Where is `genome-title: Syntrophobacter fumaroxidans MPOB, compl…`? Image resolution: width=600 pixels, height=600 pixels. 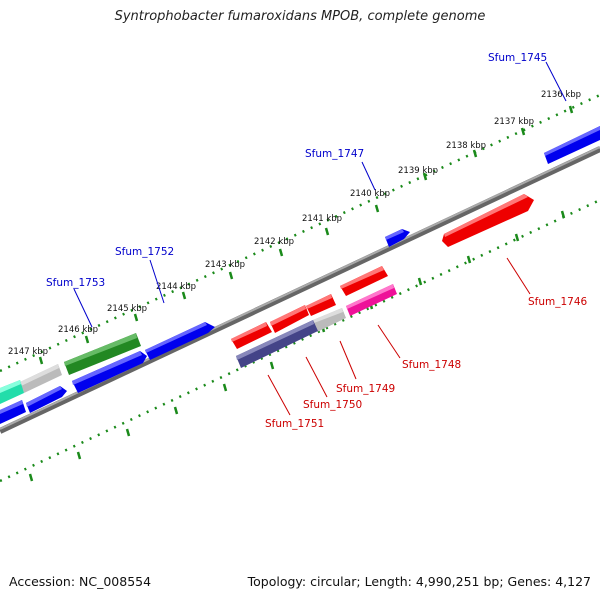 genome-title: Syntrophobacter fumaroxidans MPOB, compl… is located at coordinates (300, 16).